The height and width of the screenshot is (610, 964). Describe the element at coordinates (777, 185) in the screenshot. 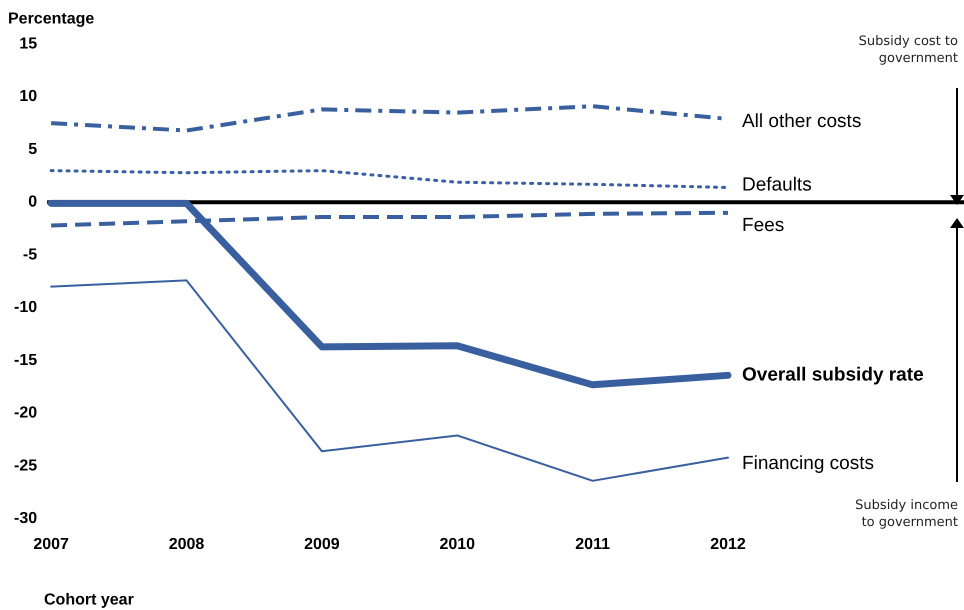

I see `series-label: Defaults` at that location.